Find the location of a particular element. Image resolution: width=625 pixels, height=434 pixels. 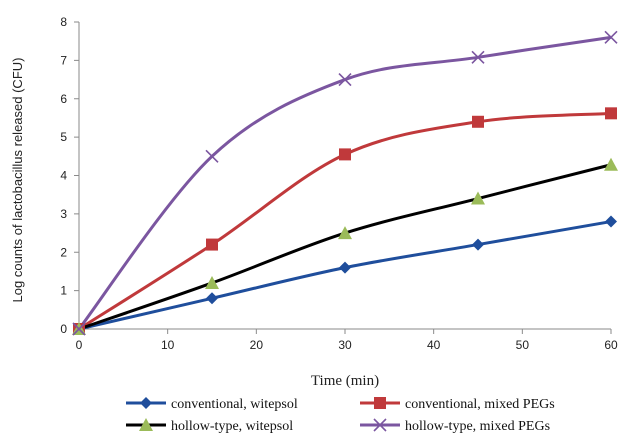

legend-item: hollow-type, witepsol is located at coordinates (209, 426).